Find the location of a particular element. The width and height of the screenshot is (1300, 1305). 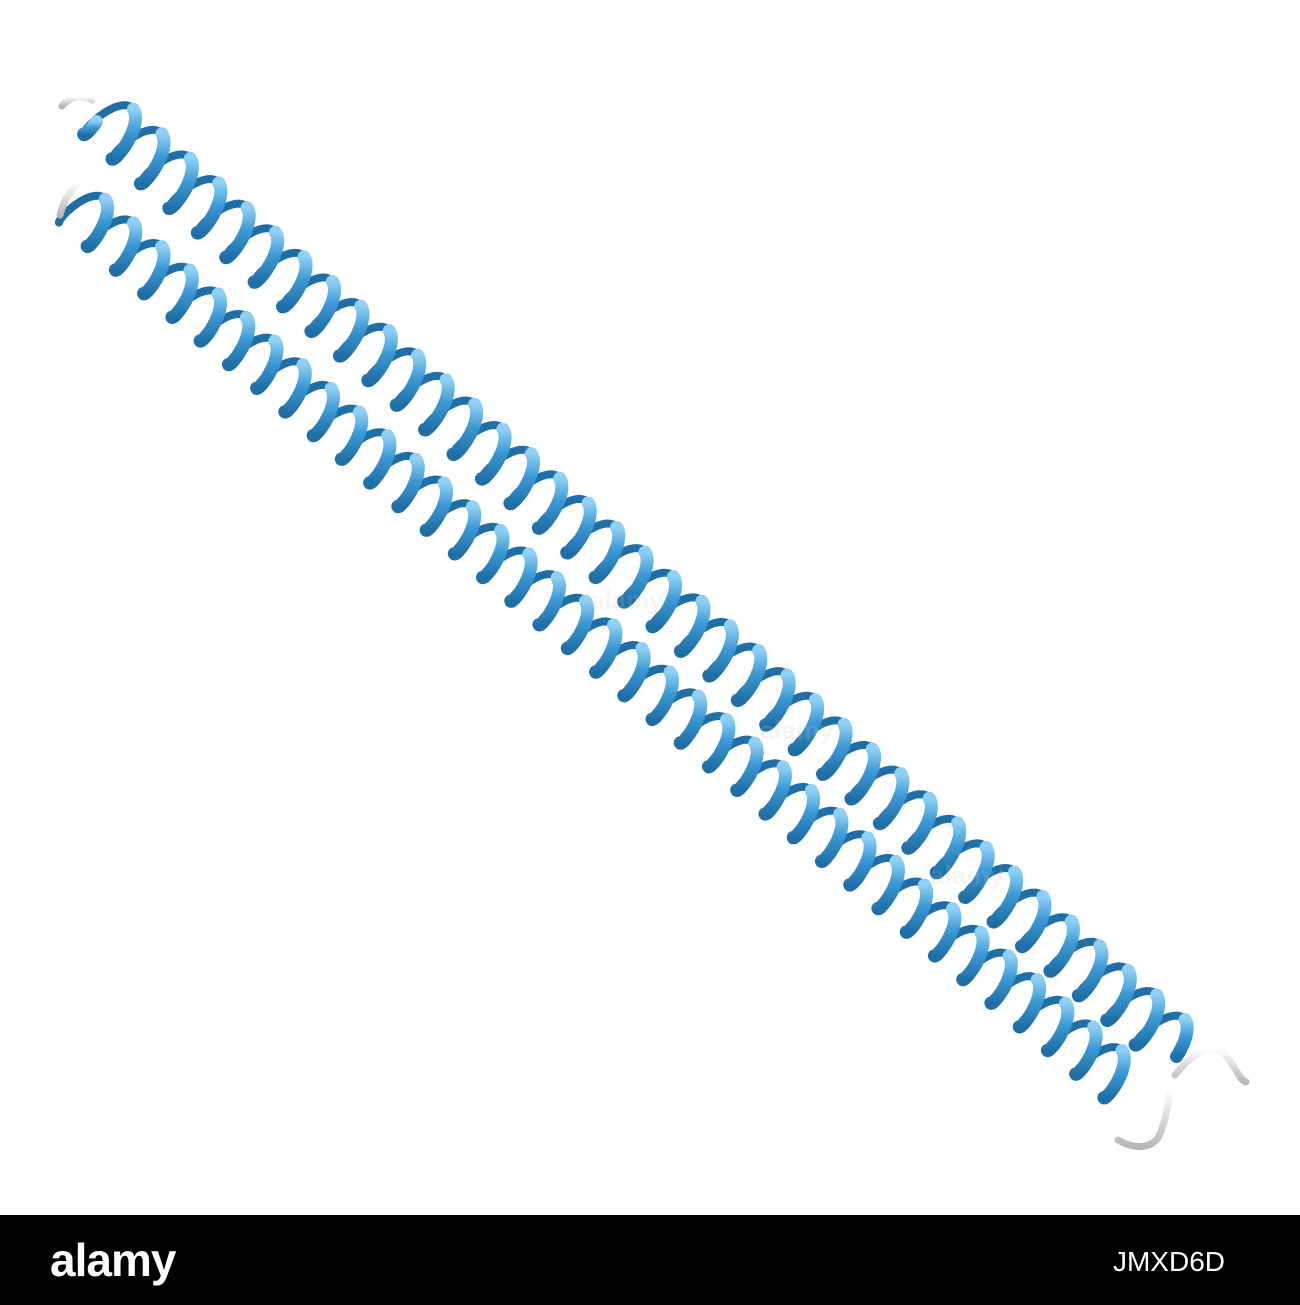

coil-terminus-bottom is located at coordinates (1144, 1118).